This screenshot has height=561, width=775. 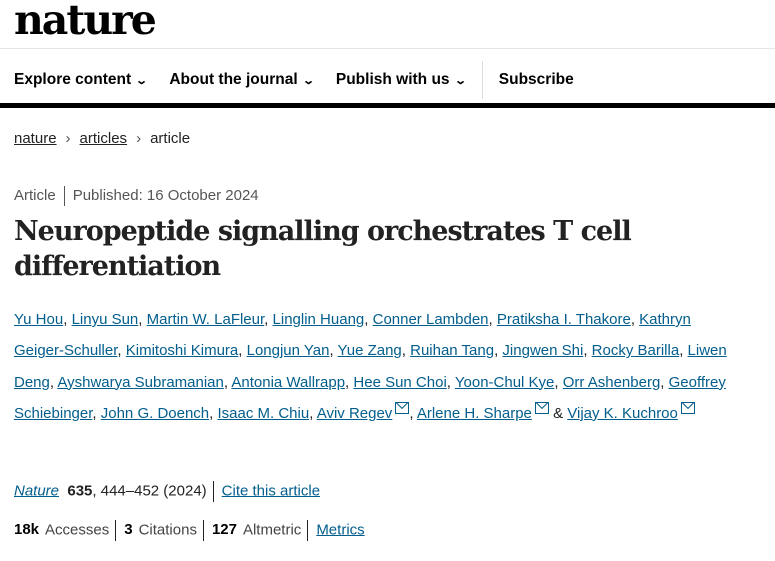 I want to click on author-link: Linglin Huang, so click(x=318, y=319).